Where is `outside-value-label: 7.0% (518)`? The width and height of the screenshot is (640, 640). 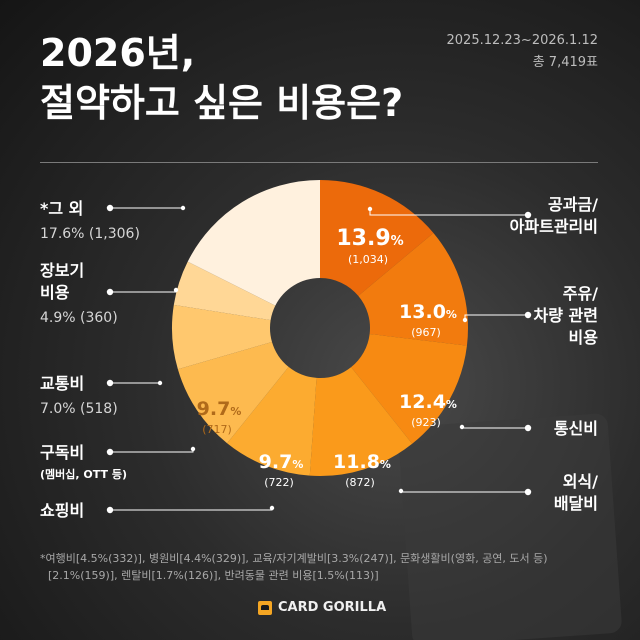 outside-value-label: 7.0% (518) is located at coordinates (79, 409).